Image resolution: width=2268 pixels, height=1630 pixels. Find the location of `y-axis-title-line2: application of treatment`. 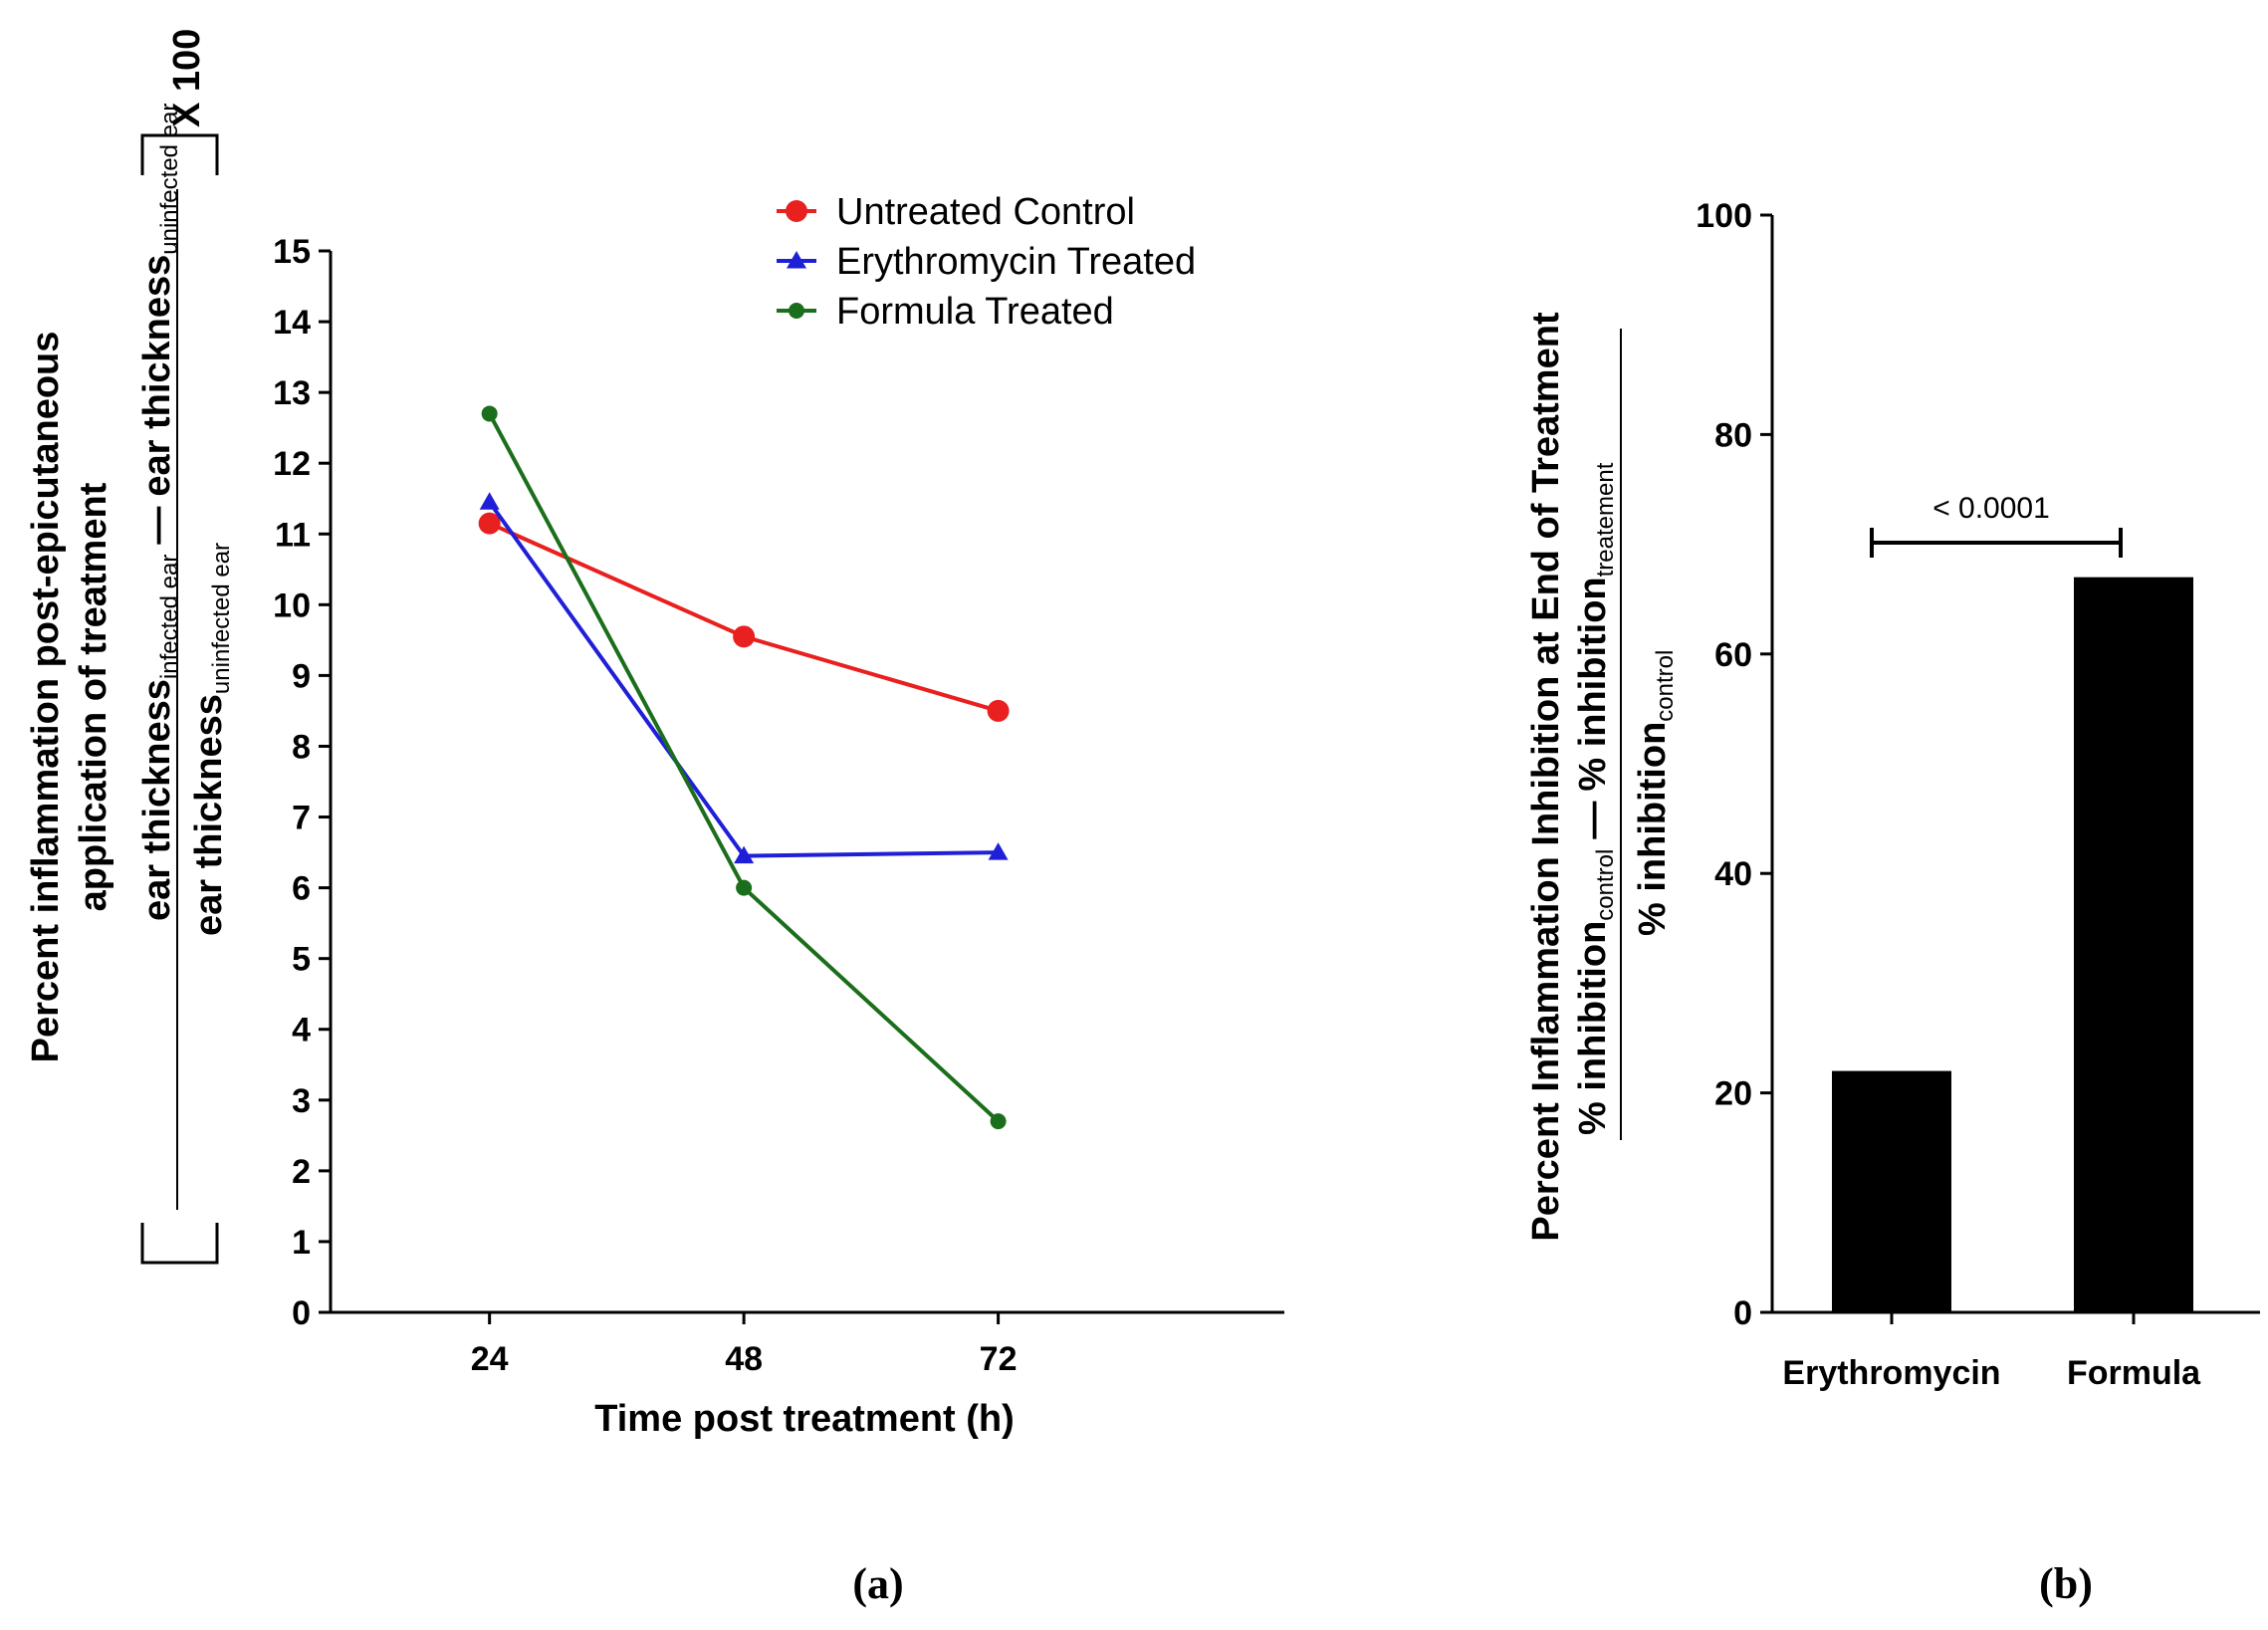

y-axis-title-line2: application of treatment is located at coordinates (93, 696).